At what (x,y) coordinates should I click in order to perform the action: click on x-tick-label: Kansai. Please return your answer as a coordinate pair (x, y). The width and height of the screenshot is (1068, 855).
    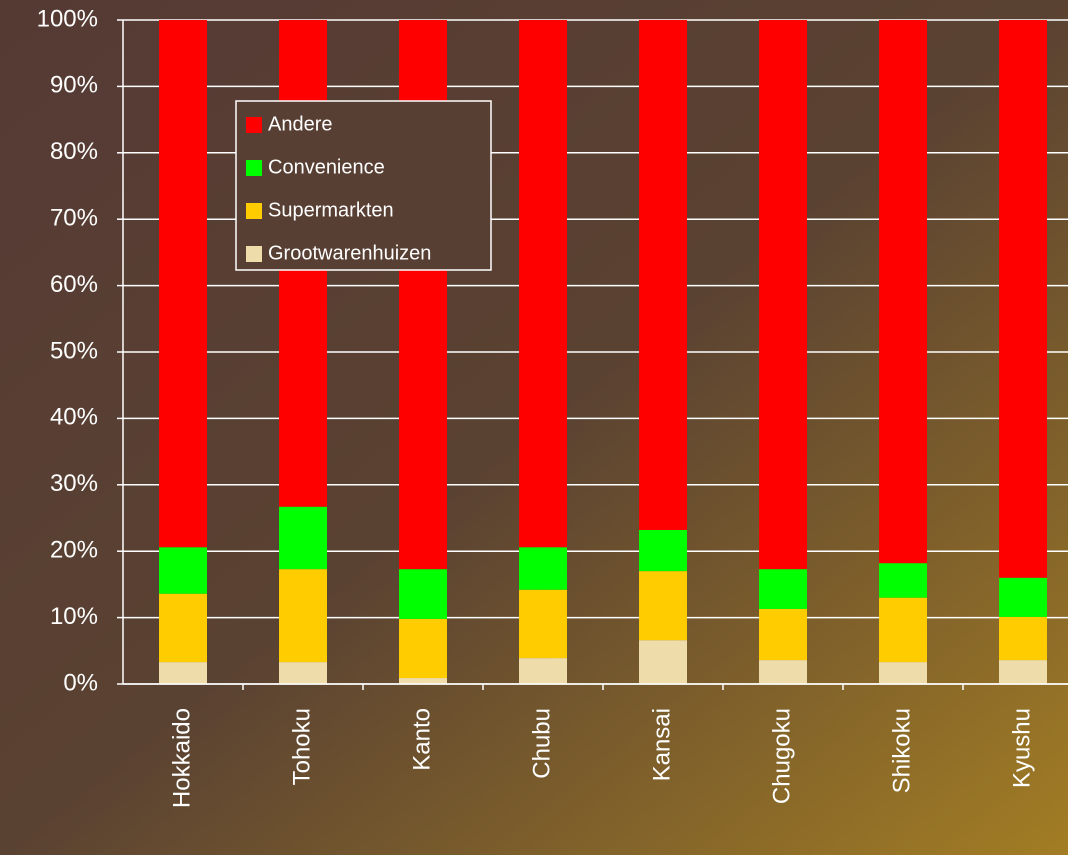
    Looking at the image, I should click on (661, 744).